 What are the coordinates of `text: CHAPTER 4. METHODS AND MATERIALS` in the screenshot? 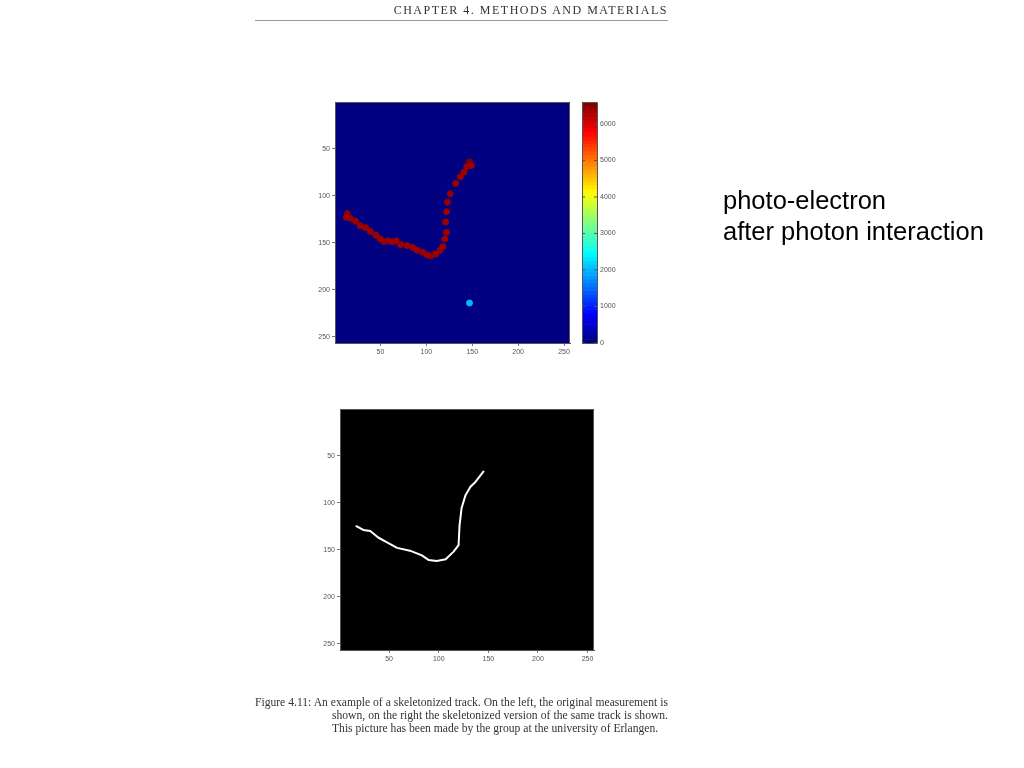 It's located at (530, 10).